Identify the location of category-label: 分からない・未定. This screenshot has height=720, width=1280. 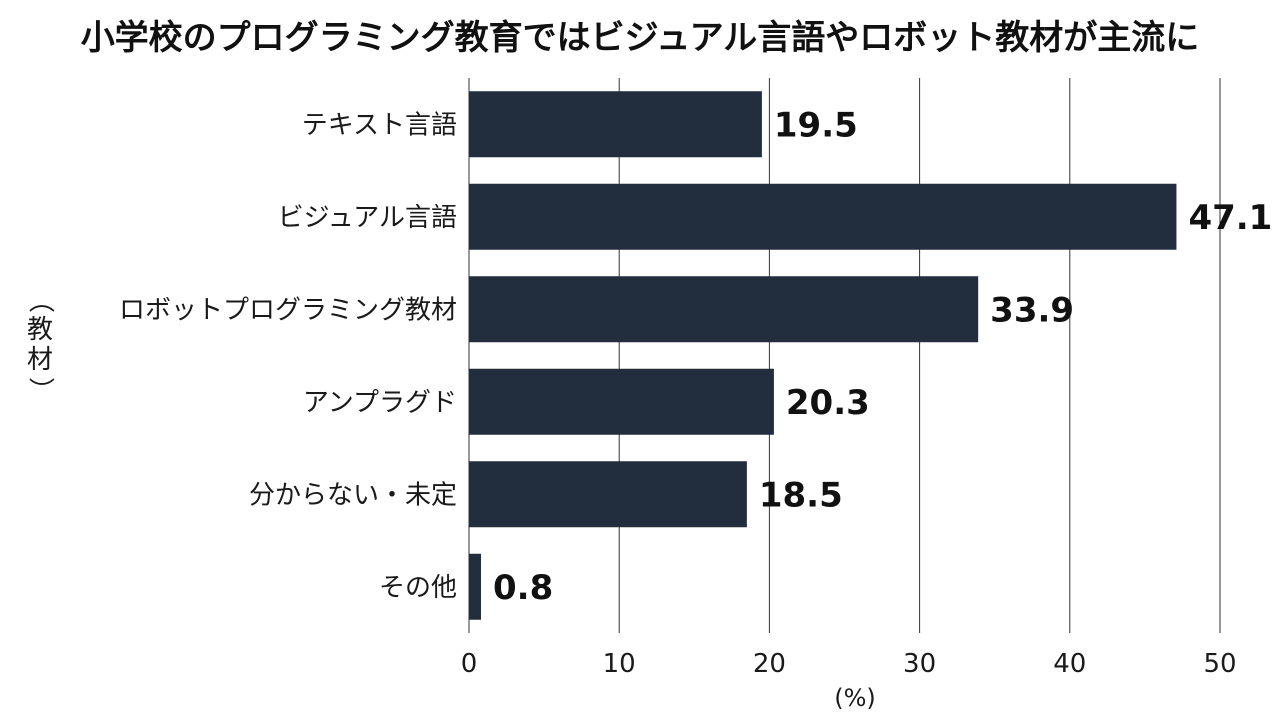
(353, 495).